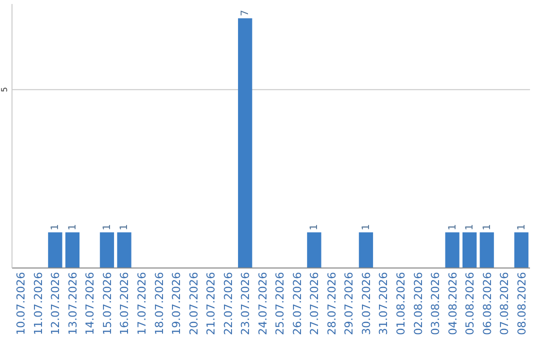 The image size is (540, 340). Describe the element at coordinates (193, 303) in the screenshot. I see `x-tick-label: 20.07.2026` at that location.